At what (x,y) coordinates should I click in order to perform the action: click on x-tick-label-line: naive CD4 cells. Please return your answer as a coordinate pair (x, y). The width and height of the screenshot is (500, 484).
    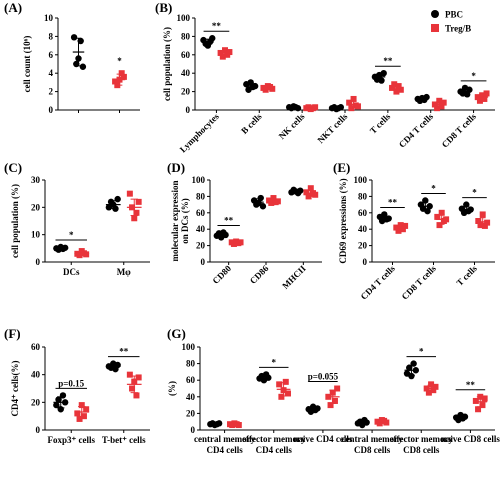
    Looking at the image, I should click on (322, 439).